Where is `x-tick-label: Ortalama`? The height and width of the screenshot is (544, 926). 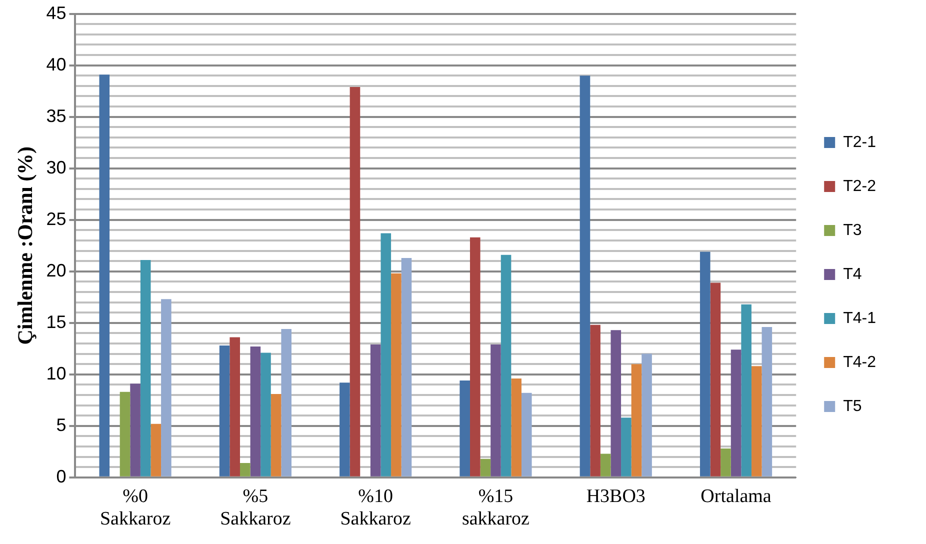
x-tick-label: Ortalama is located at coordinates (736, 496).